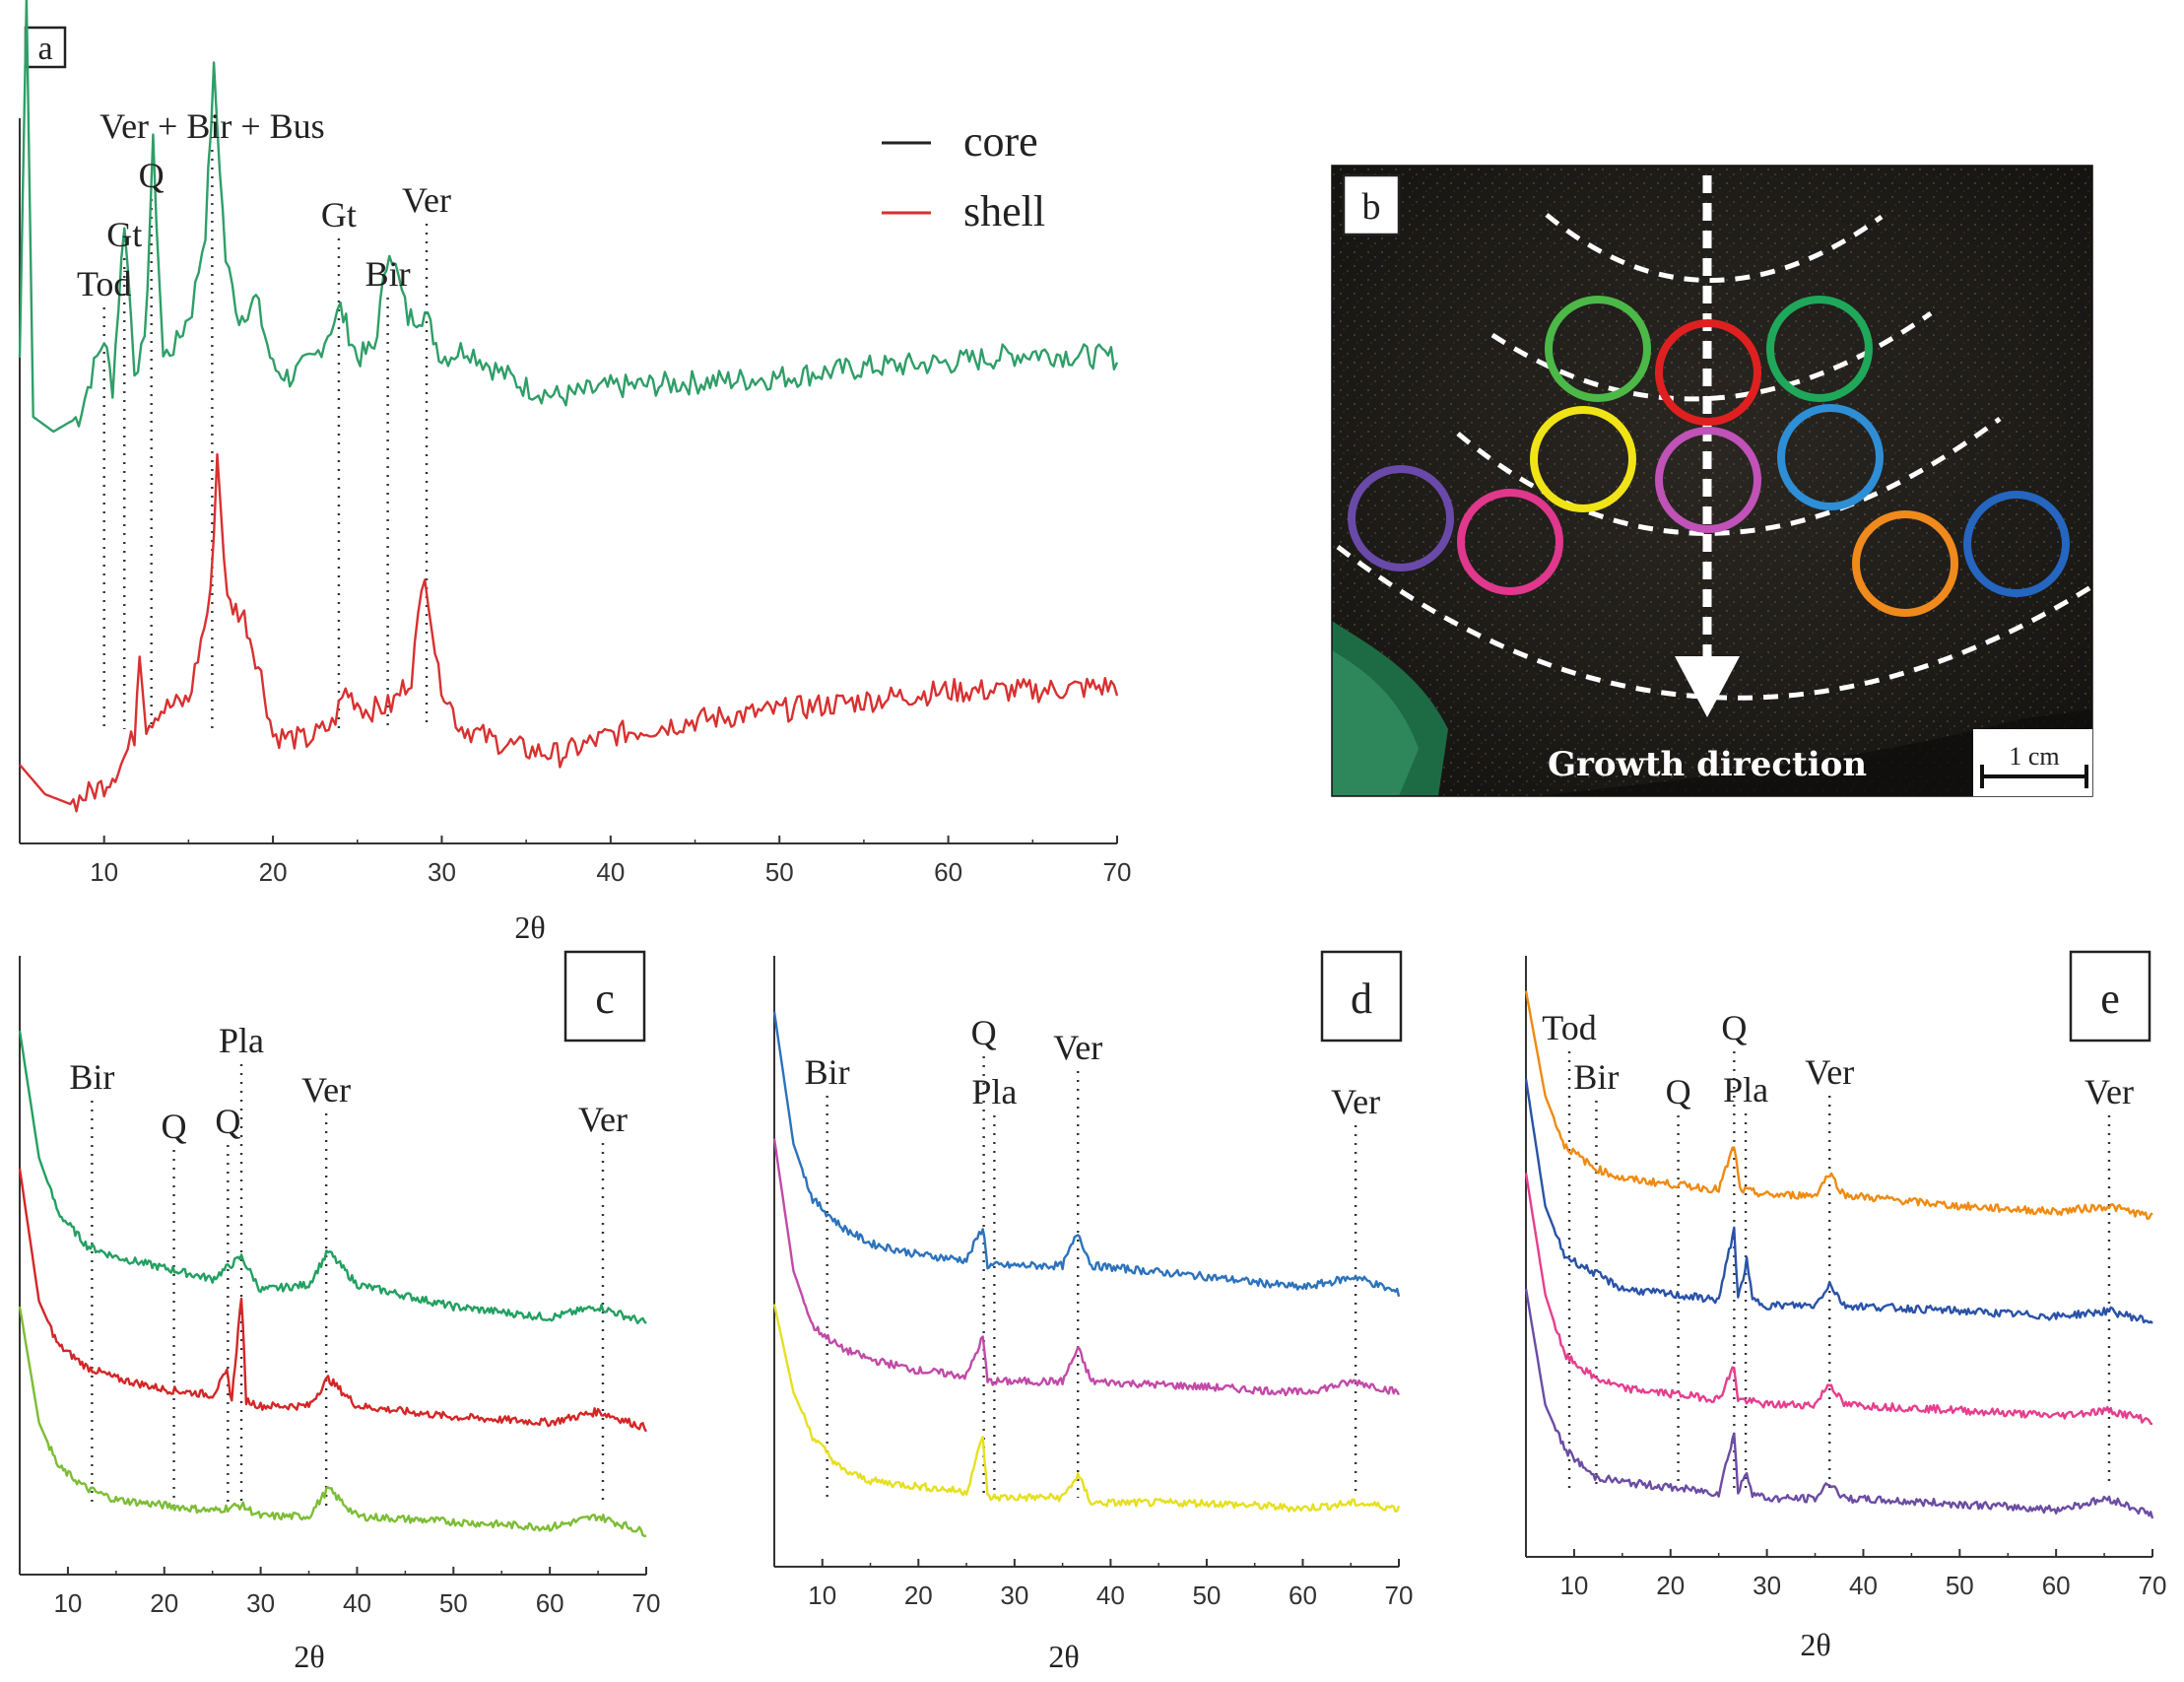 Image resolution: width=2184 pixels, height=1682 pixels. I want to click on growth-arrow-head-icon, so click(1707, 687).